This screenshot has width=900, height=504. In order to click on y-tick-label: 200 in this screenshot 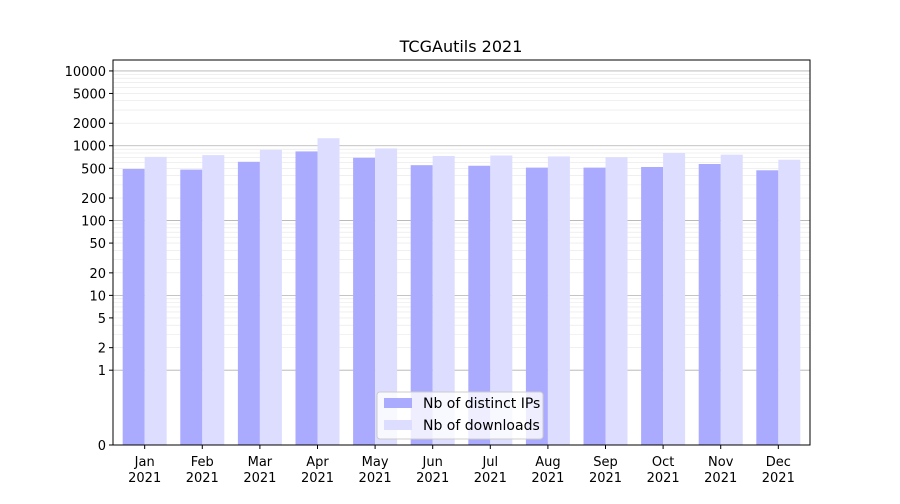, I will do `click(93, 199)`.